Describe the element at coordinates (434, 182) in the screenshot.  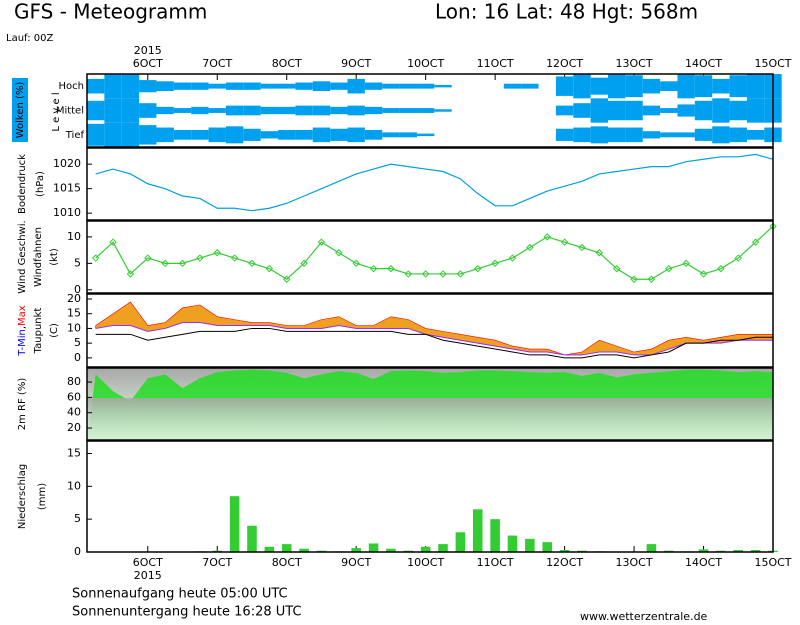
I see `line` at that location.